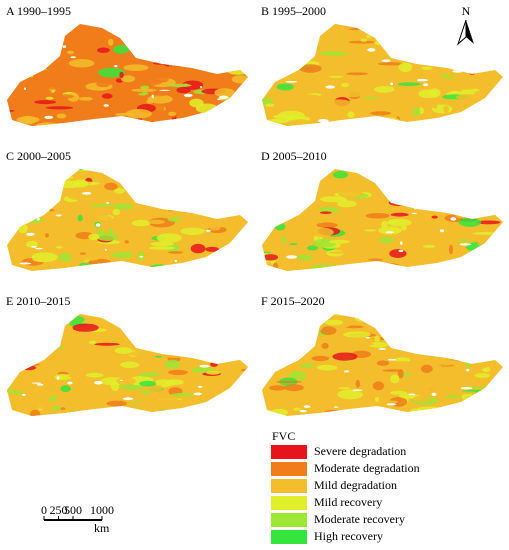 The image size is (509, 550). What do you see at coordinates (382, 365) in the screenshot?
I see `map-base` at bounding box center [382, 365].